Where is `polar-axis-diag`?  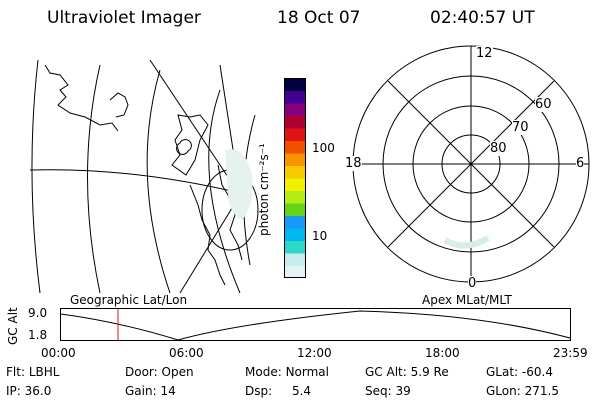
polar-axis-diag is located at coordinates (471, 164).